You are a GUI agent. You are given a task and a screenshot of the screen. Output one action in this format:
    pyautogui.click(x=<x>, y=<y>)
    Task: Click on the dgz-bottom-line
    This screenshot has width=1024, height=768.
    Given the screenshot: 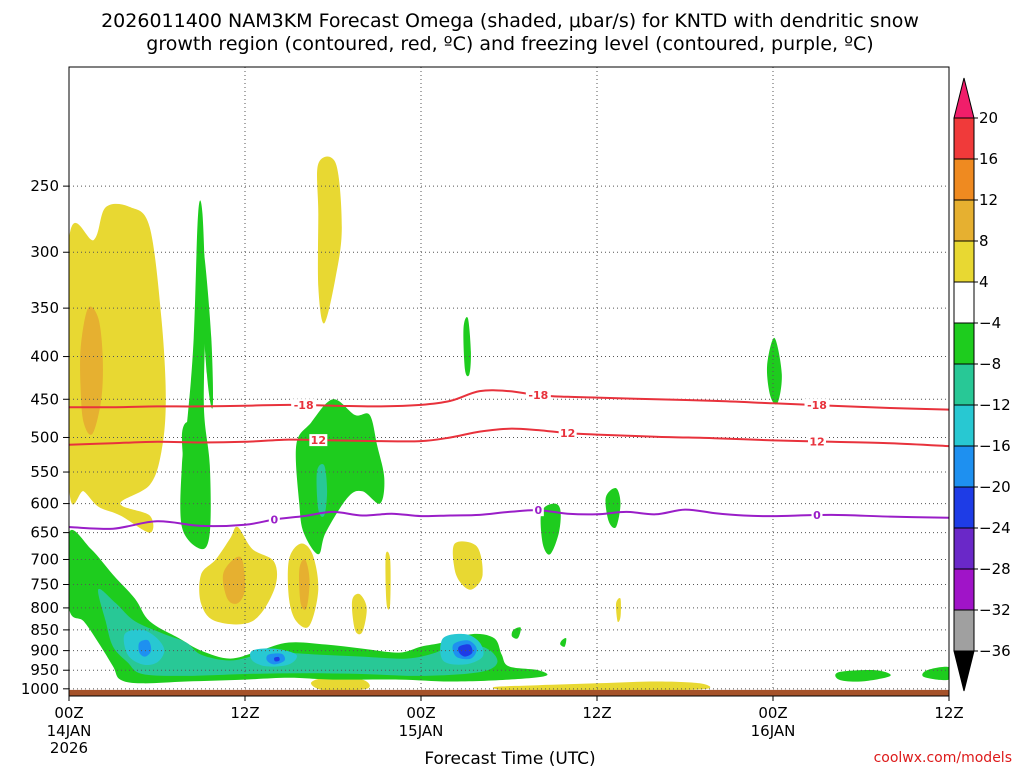 What is the action you would take?
    pyautogui.click(x=509, y=437)
    